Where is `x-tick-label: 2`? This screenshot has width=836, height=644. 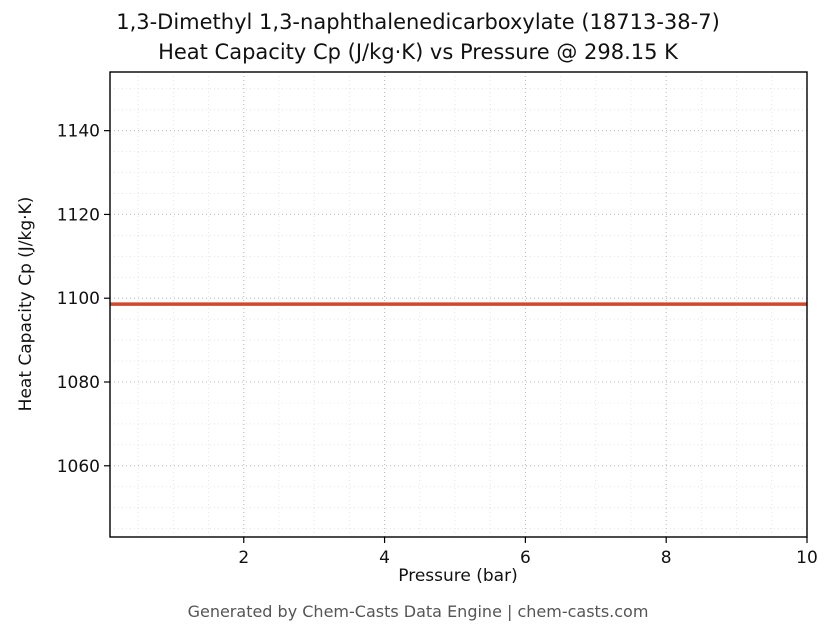
x-tick-label: 2 is located at coordinates (243, 558).